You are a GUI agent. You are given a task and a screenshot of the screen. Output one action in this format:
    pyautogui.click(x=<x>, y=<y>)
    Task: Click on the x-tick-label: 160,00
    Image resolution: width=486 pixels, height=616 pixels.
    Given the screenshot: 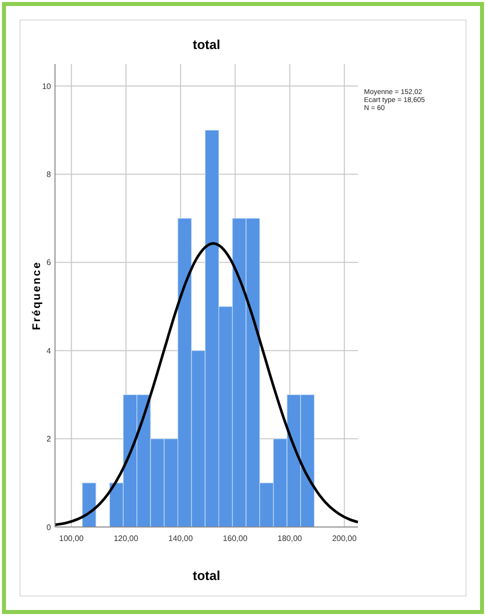 What is the action you would take?
    pyautogui.click(x=235, y=538)
    